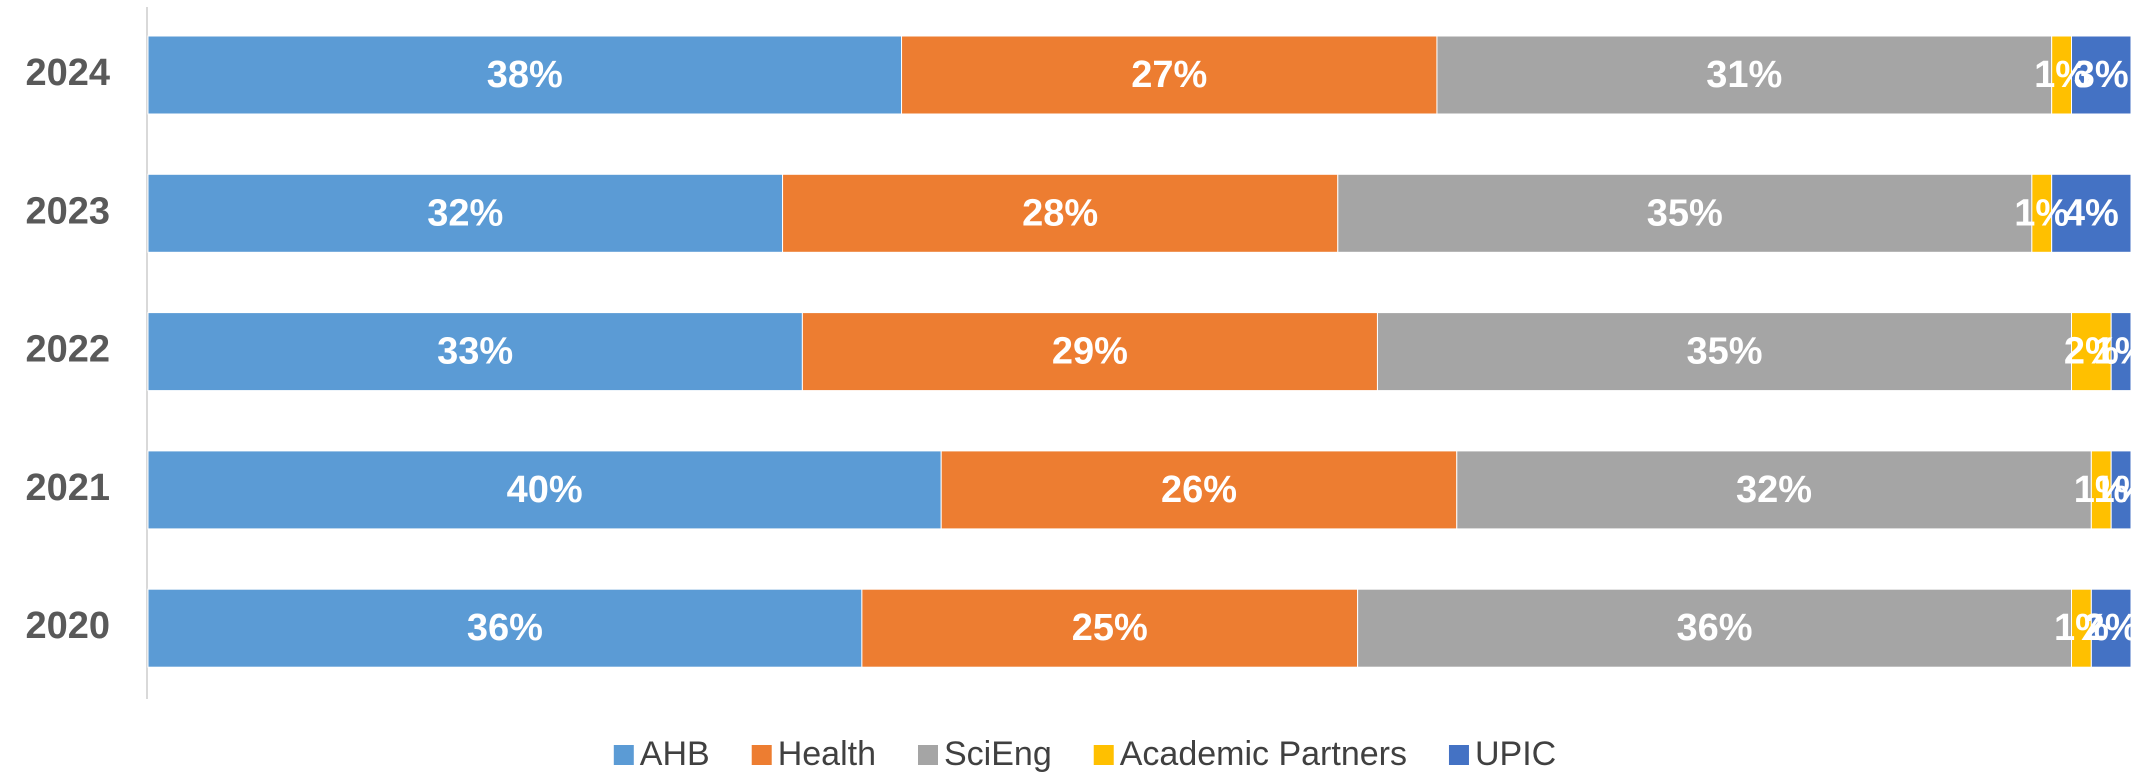 This screenshot has height=776, width=2149. I want to click on data-label: 26%, so click(1199, 490).